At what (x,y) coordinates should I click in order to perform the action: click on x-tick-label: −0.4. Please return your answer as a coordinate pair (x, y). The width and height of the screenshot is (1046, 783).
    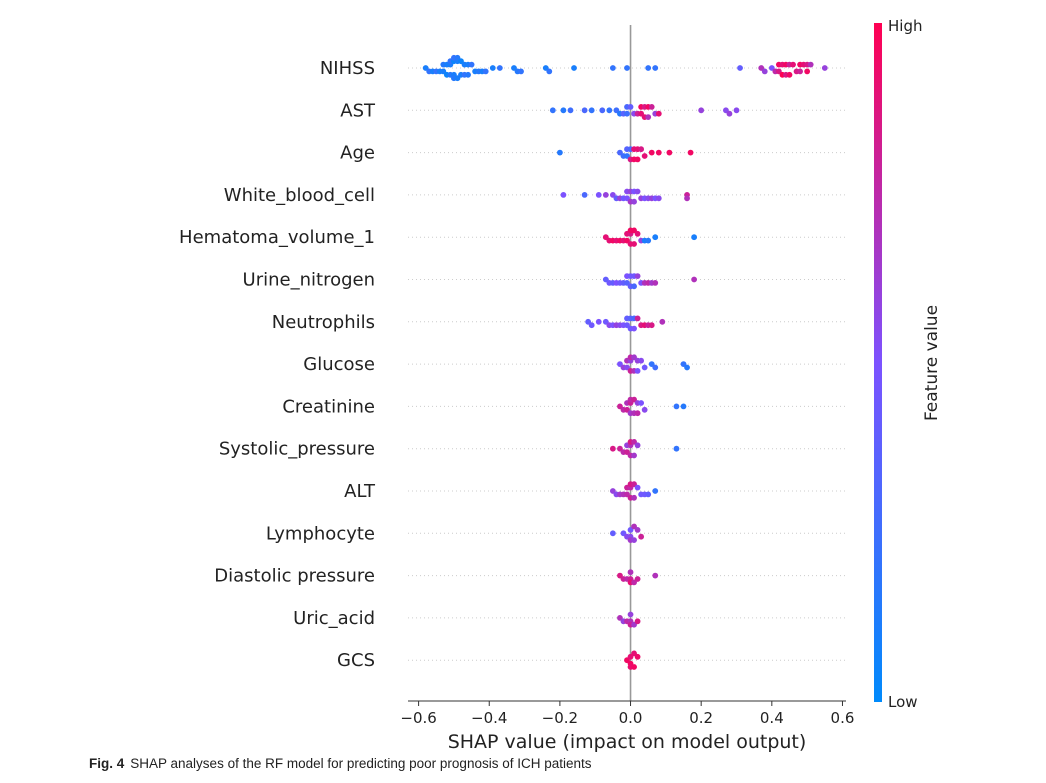
    Looking at the image, I should click on (489, 718).